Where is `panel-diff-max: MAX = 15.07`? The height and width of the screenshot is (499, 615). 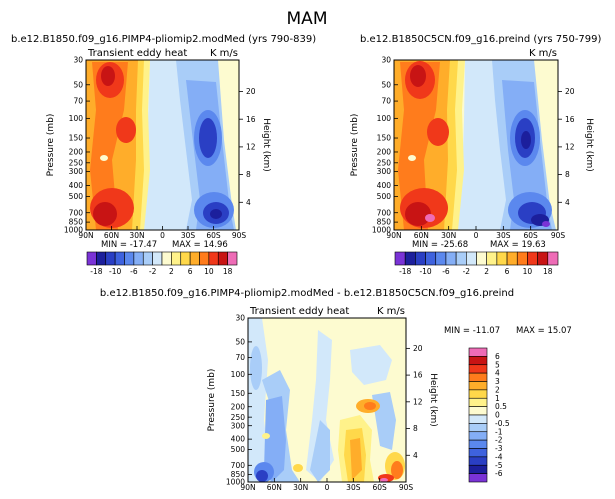 panel-diff-max: MAX = 15.07 is located at coordinates (544, 331).